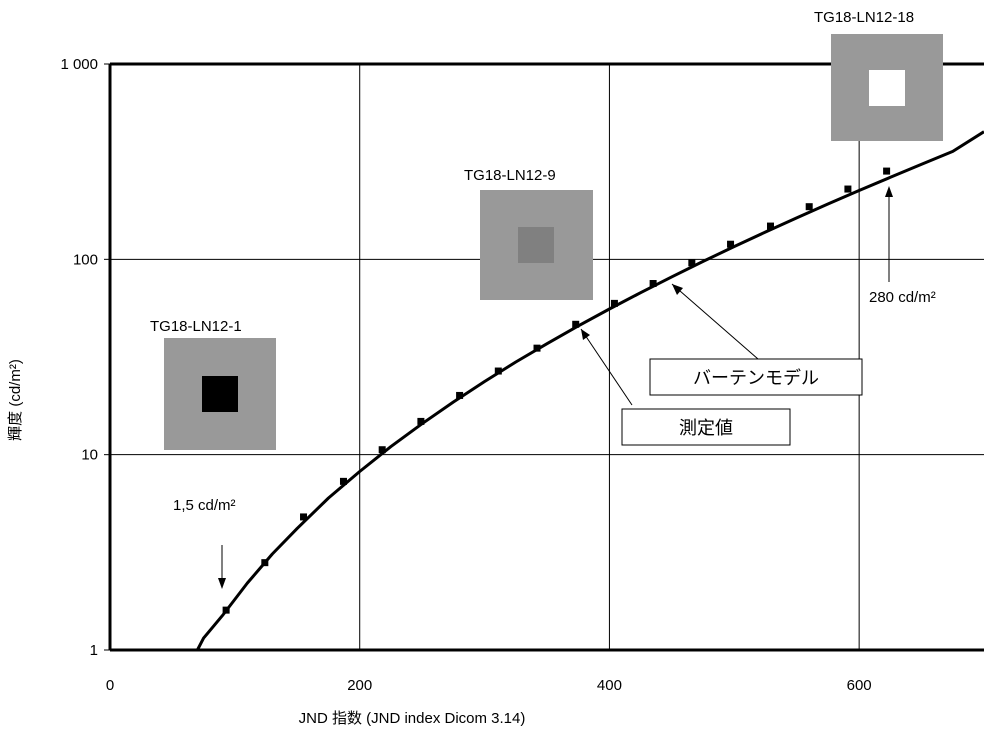 This screenshot has height=729, width=984. What do you see at coordinates (489, 685) in the screenshot?
I see `x-tick-labels: 0 200 400 600` at bounding box center [489, 685].